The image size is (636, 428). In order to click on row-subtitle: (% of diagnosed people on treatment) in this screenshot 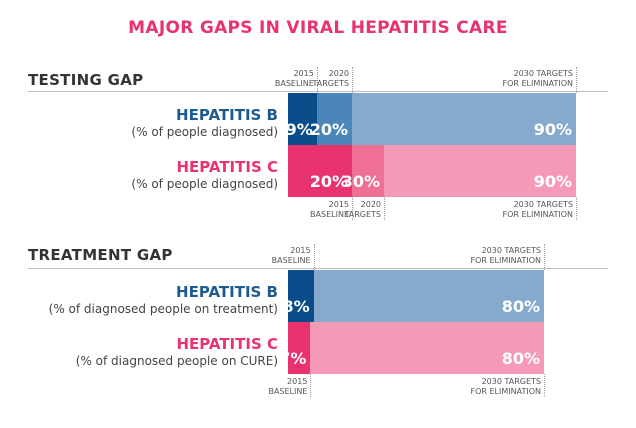, I will do `click(163, 309)`.